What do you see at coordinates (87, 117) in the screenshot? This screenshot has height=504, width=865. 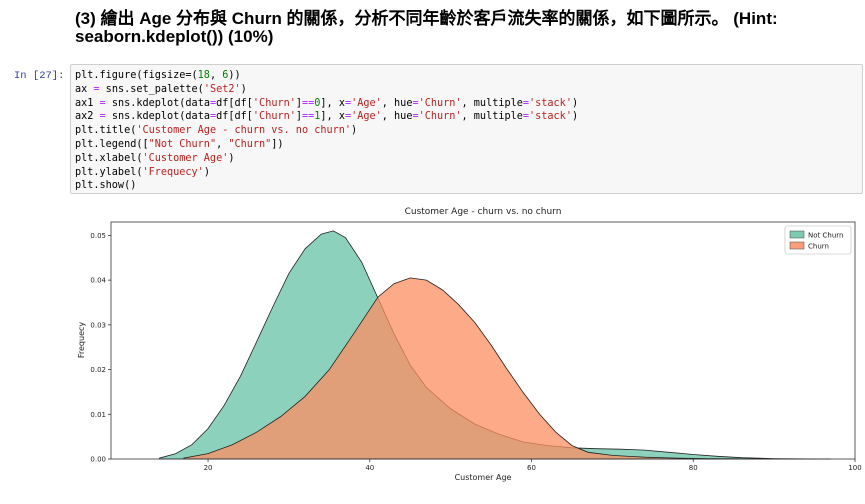 I see `code-token: ax2` at bounding box center [87, 117].